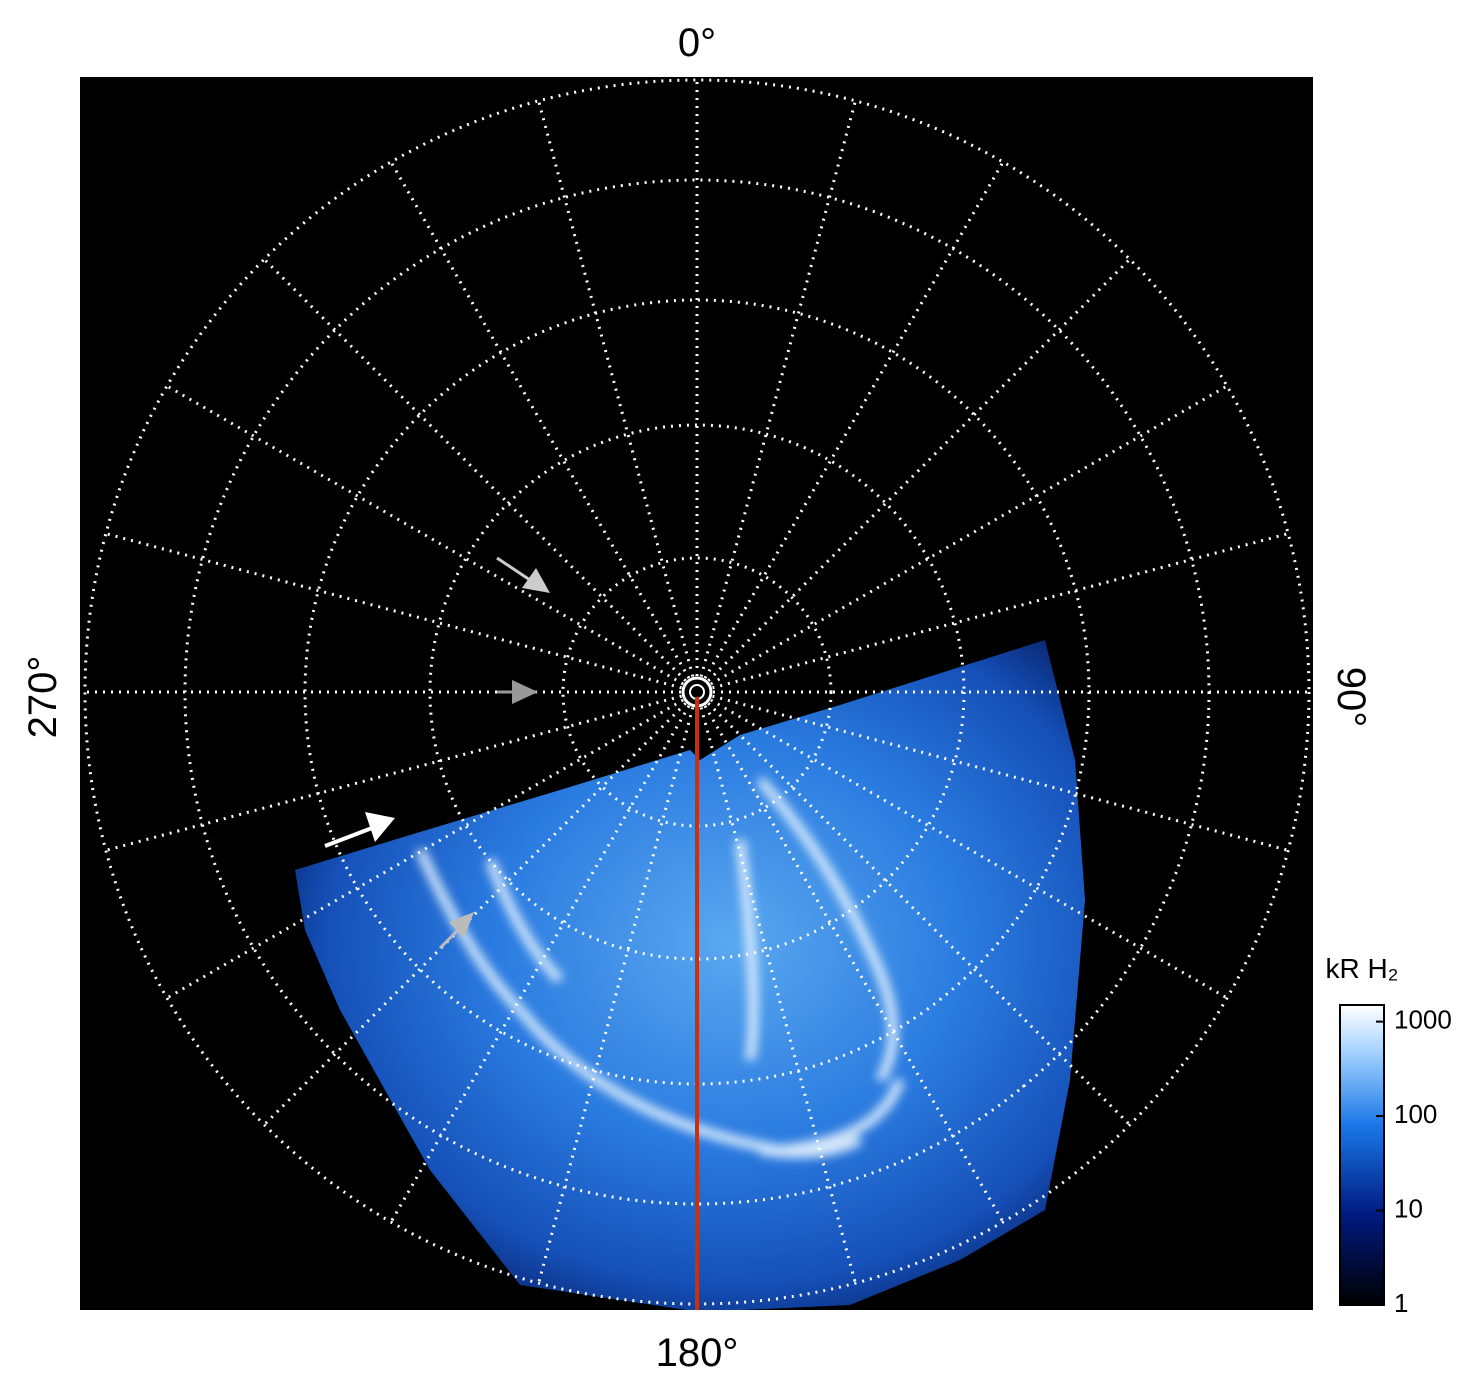 The height and width of the screenshot is (1391, 1481). I want to click on colorbar-title: kR H₂, so click(1361, 968).